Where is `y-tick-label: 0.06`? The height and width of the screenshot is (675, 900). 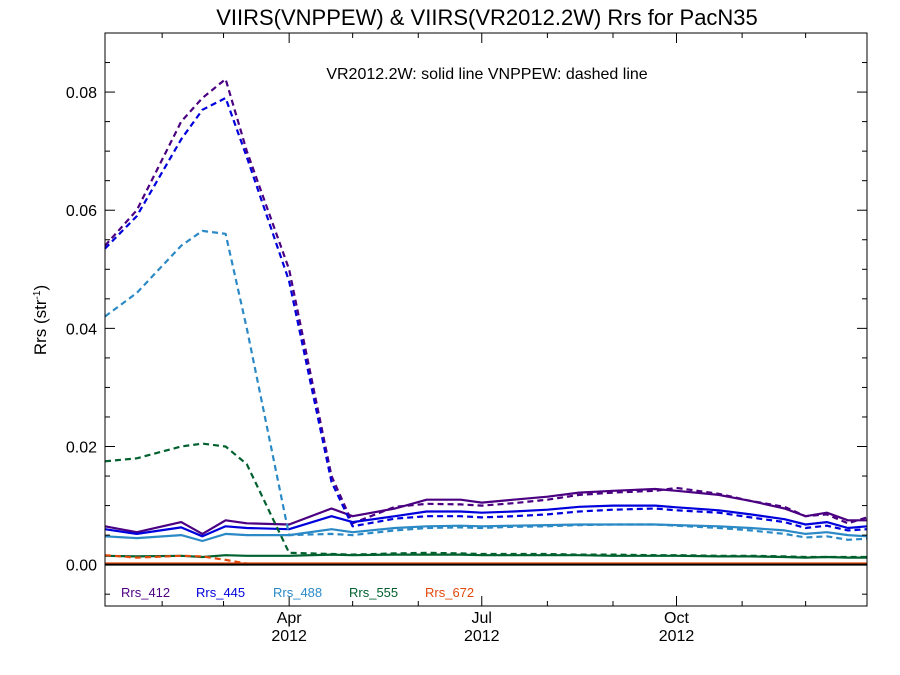
y-tick-label: 0.06 is located at coordinates (81, 211).